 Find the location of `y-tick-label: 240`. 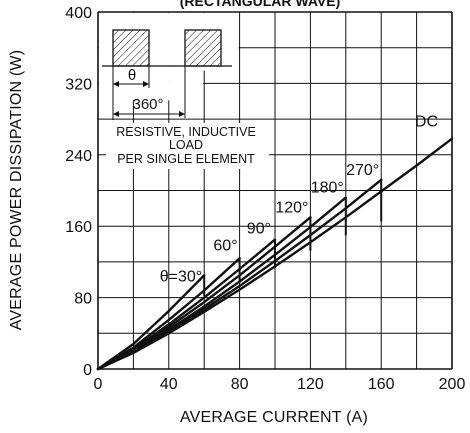

y-tick-label: 240 is located at coordinates (78, 156).